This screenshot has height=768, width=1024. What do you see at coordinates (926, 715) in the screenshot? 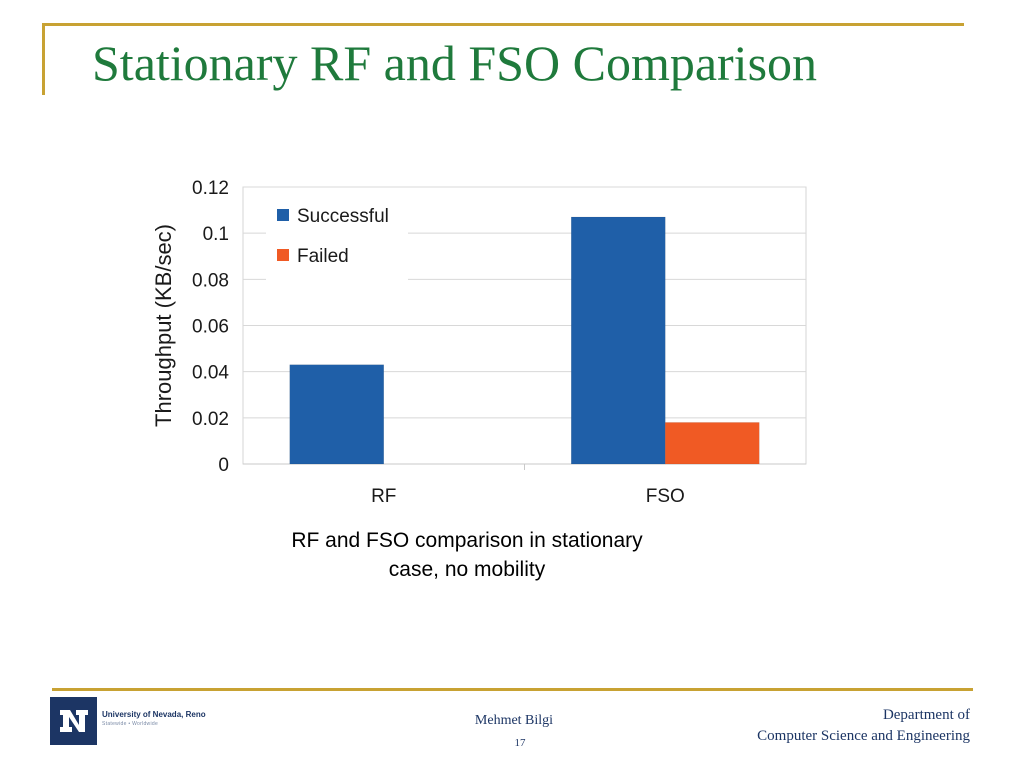
I see `department-line-1: Department of` at bounding box center [926, 715].